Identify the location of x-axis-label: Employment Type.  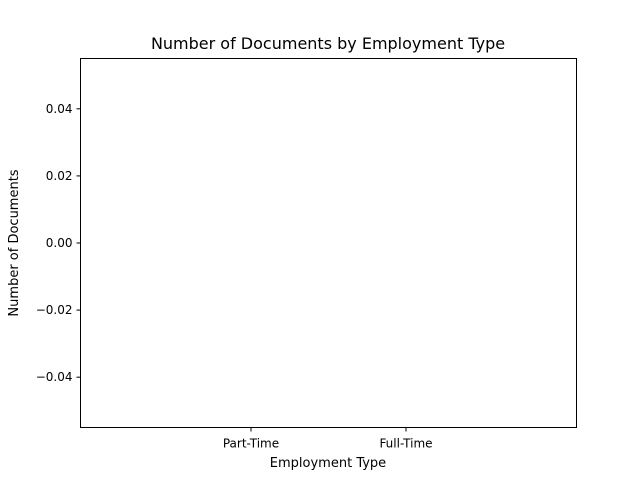
(328, 463).